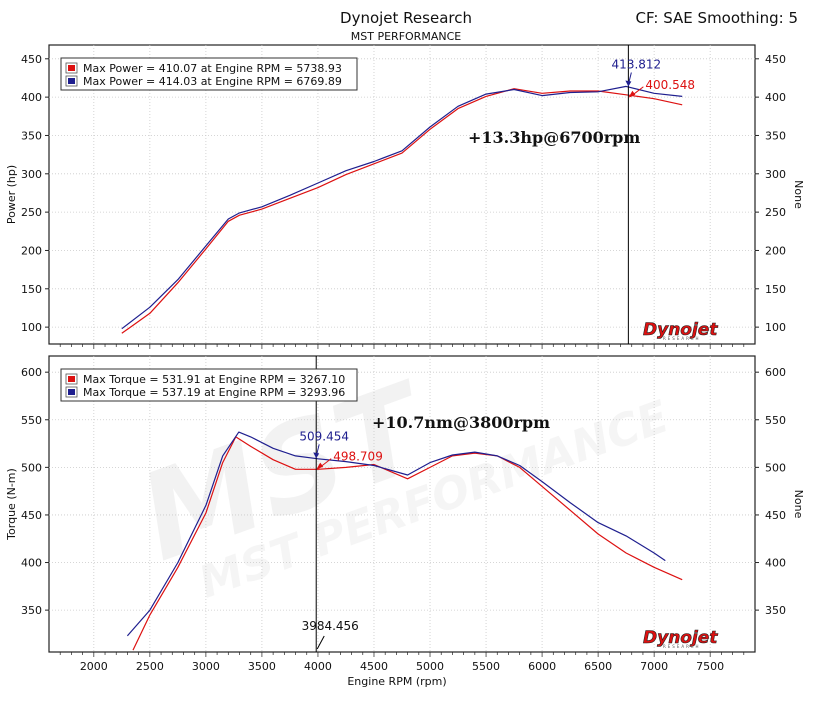  I want to click on power-ytick-label-left: 300, so click(31, 174).